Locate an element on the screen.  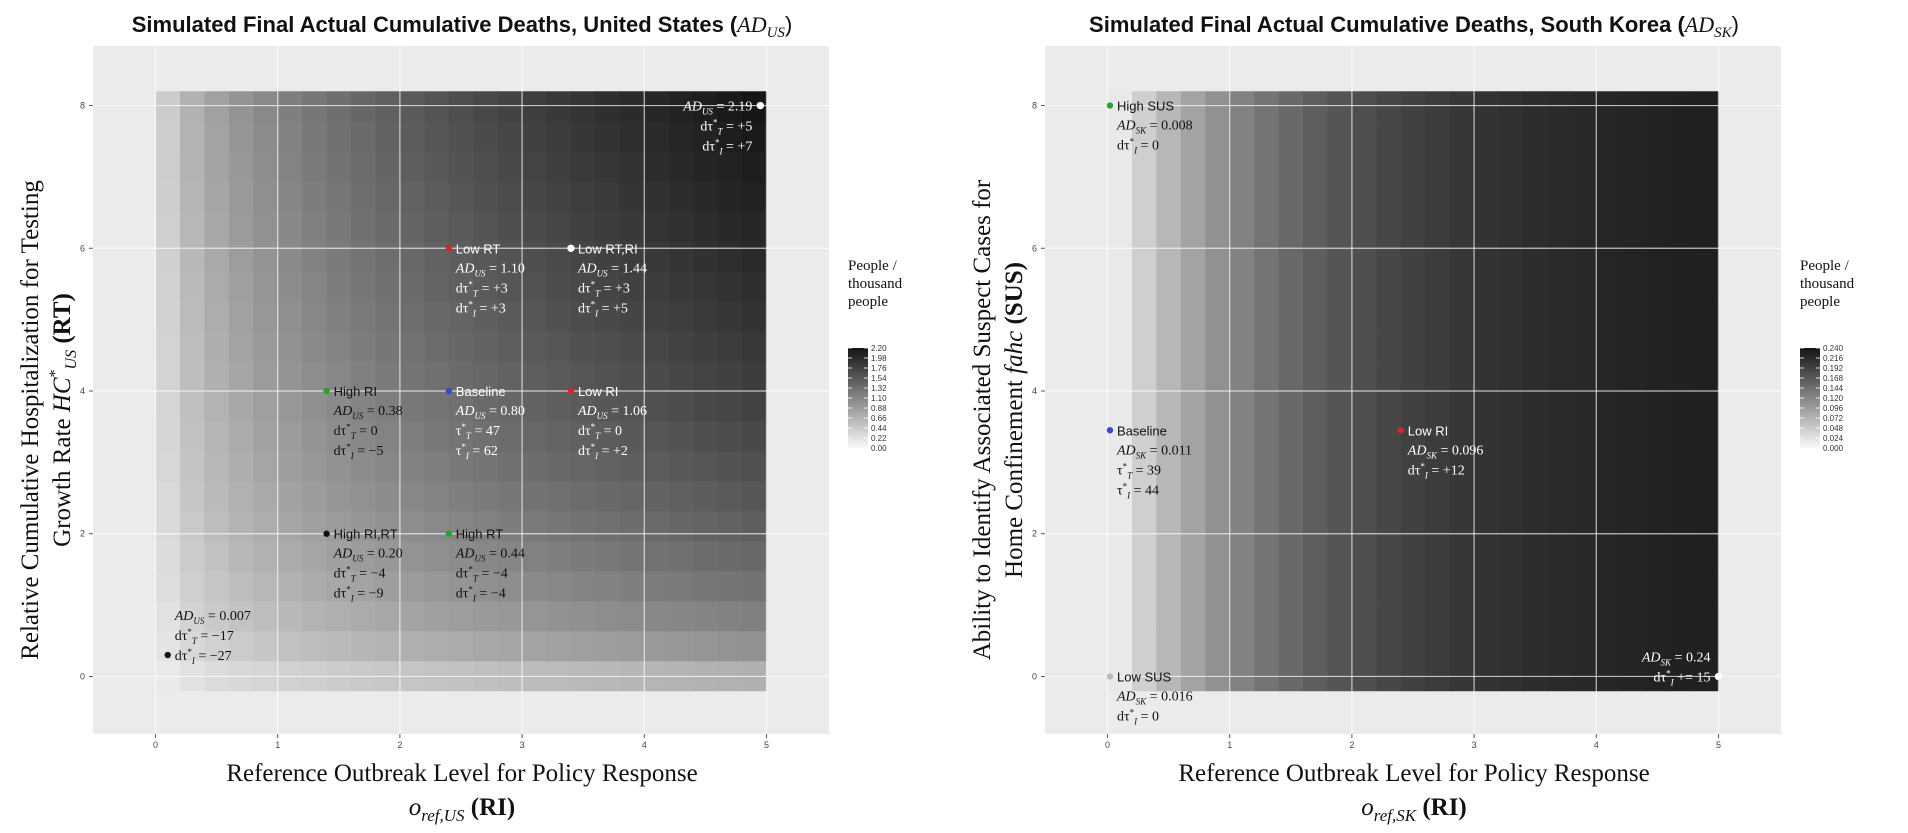
legend-tick-label: 0.44 is located at coordinates (879, 428).